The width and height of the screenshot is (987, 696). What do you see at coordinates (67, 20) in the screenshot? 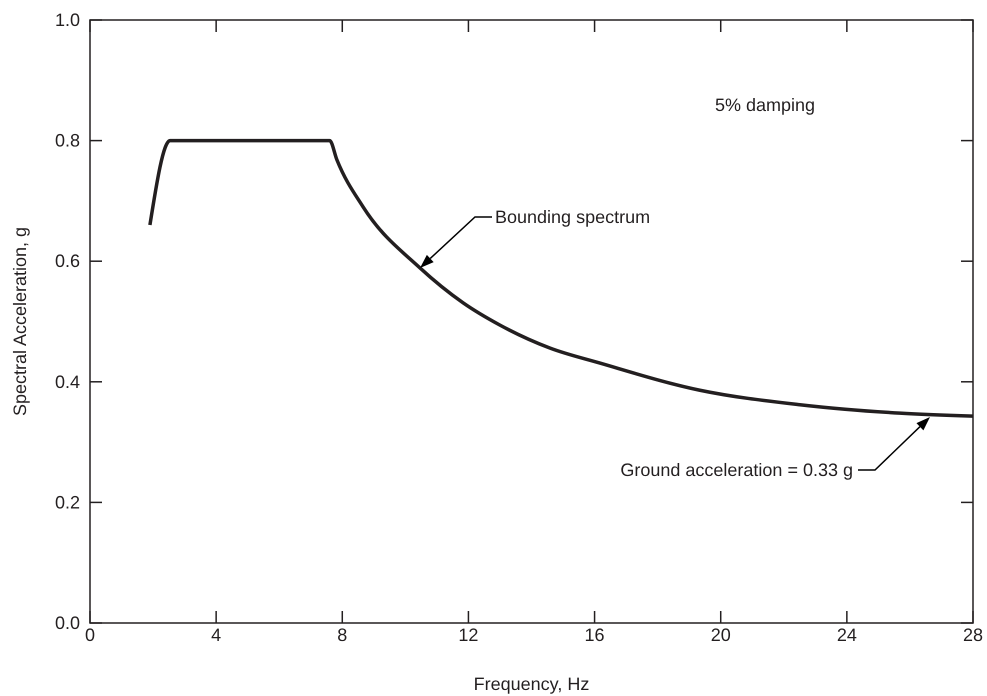
I see `y-tick-label: 1.0` at bounding box center [67, 20].